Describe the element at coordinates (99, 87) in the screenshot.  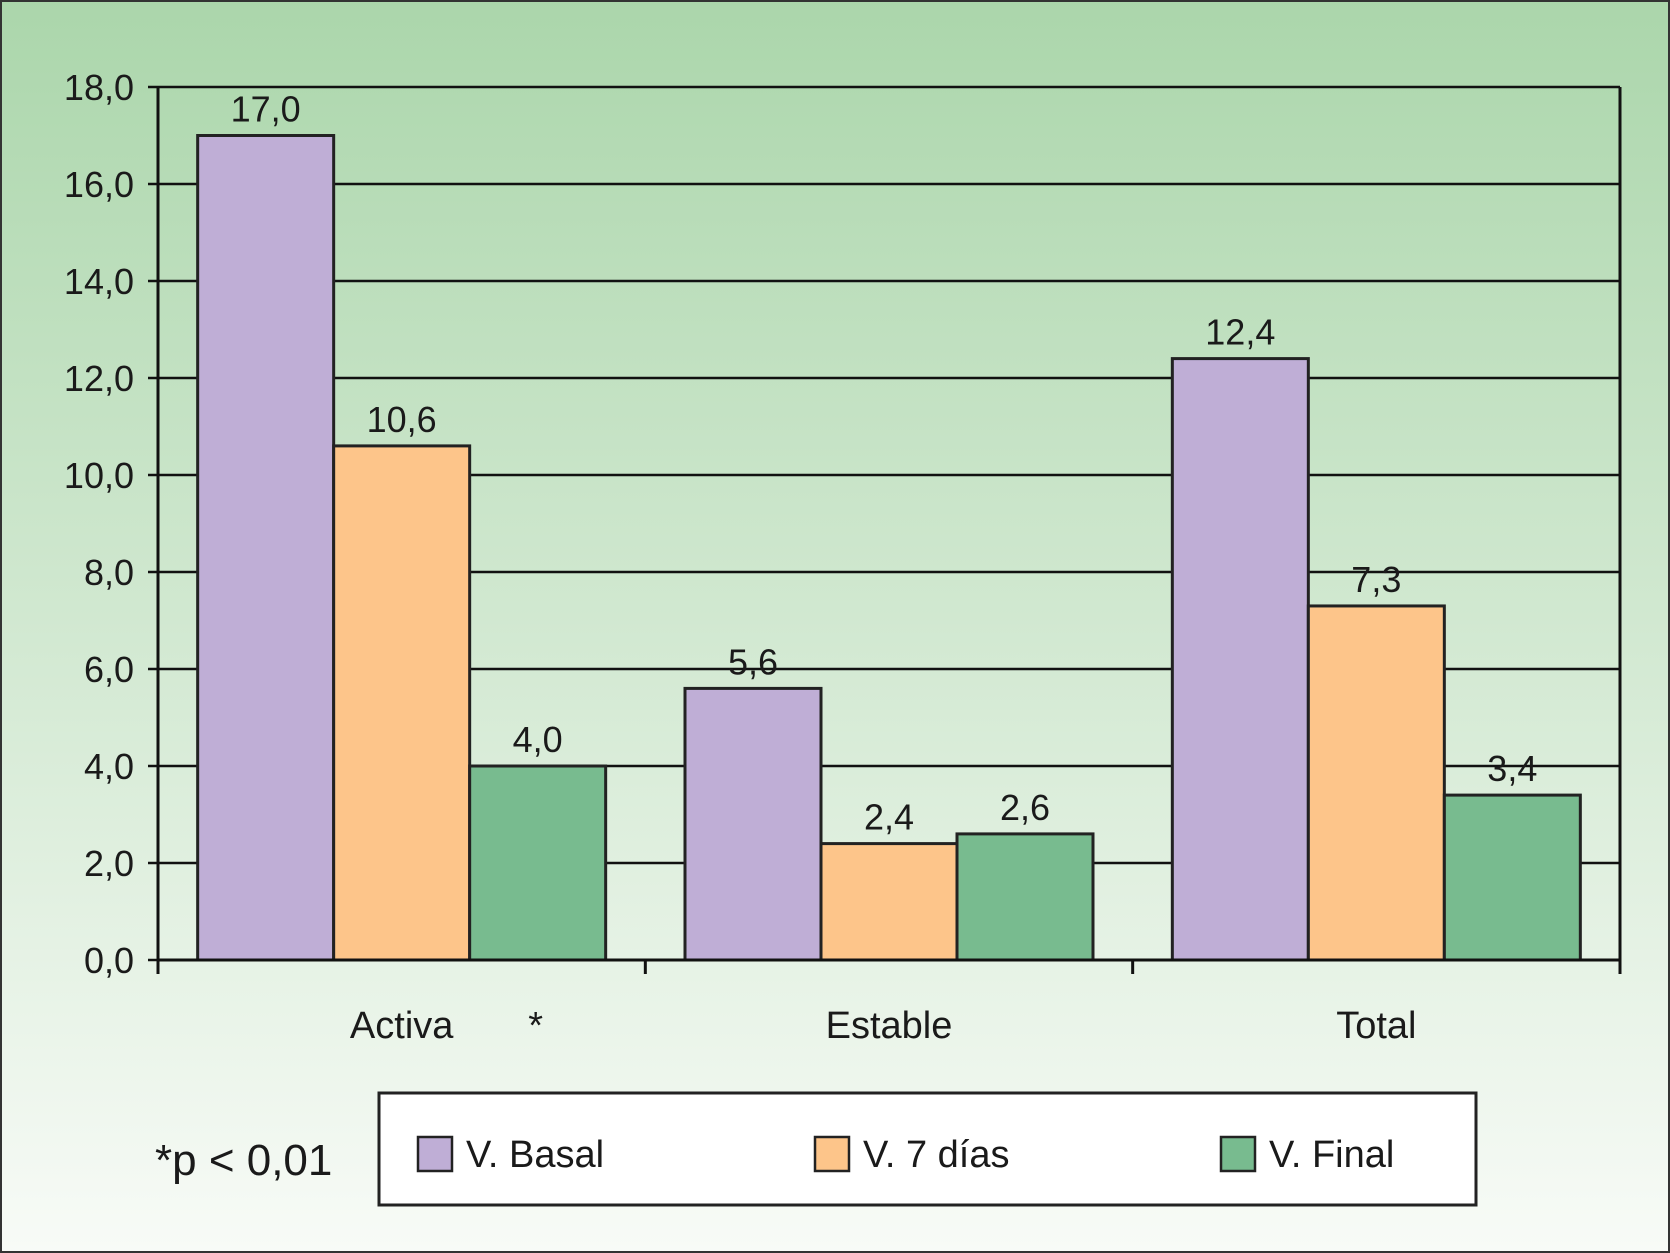
I see `y-tick-label: 18,0` at that location.